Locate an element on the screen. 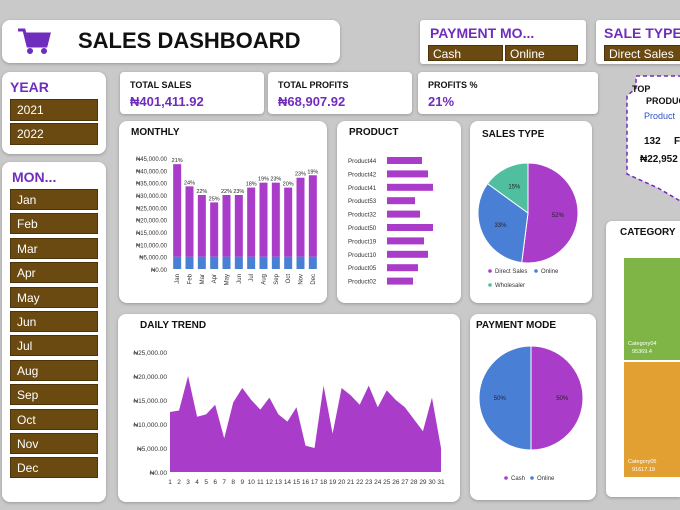 This screenshot has width=680, height=510. daily-x-tick: 19 is located at coordinates (333, 482).